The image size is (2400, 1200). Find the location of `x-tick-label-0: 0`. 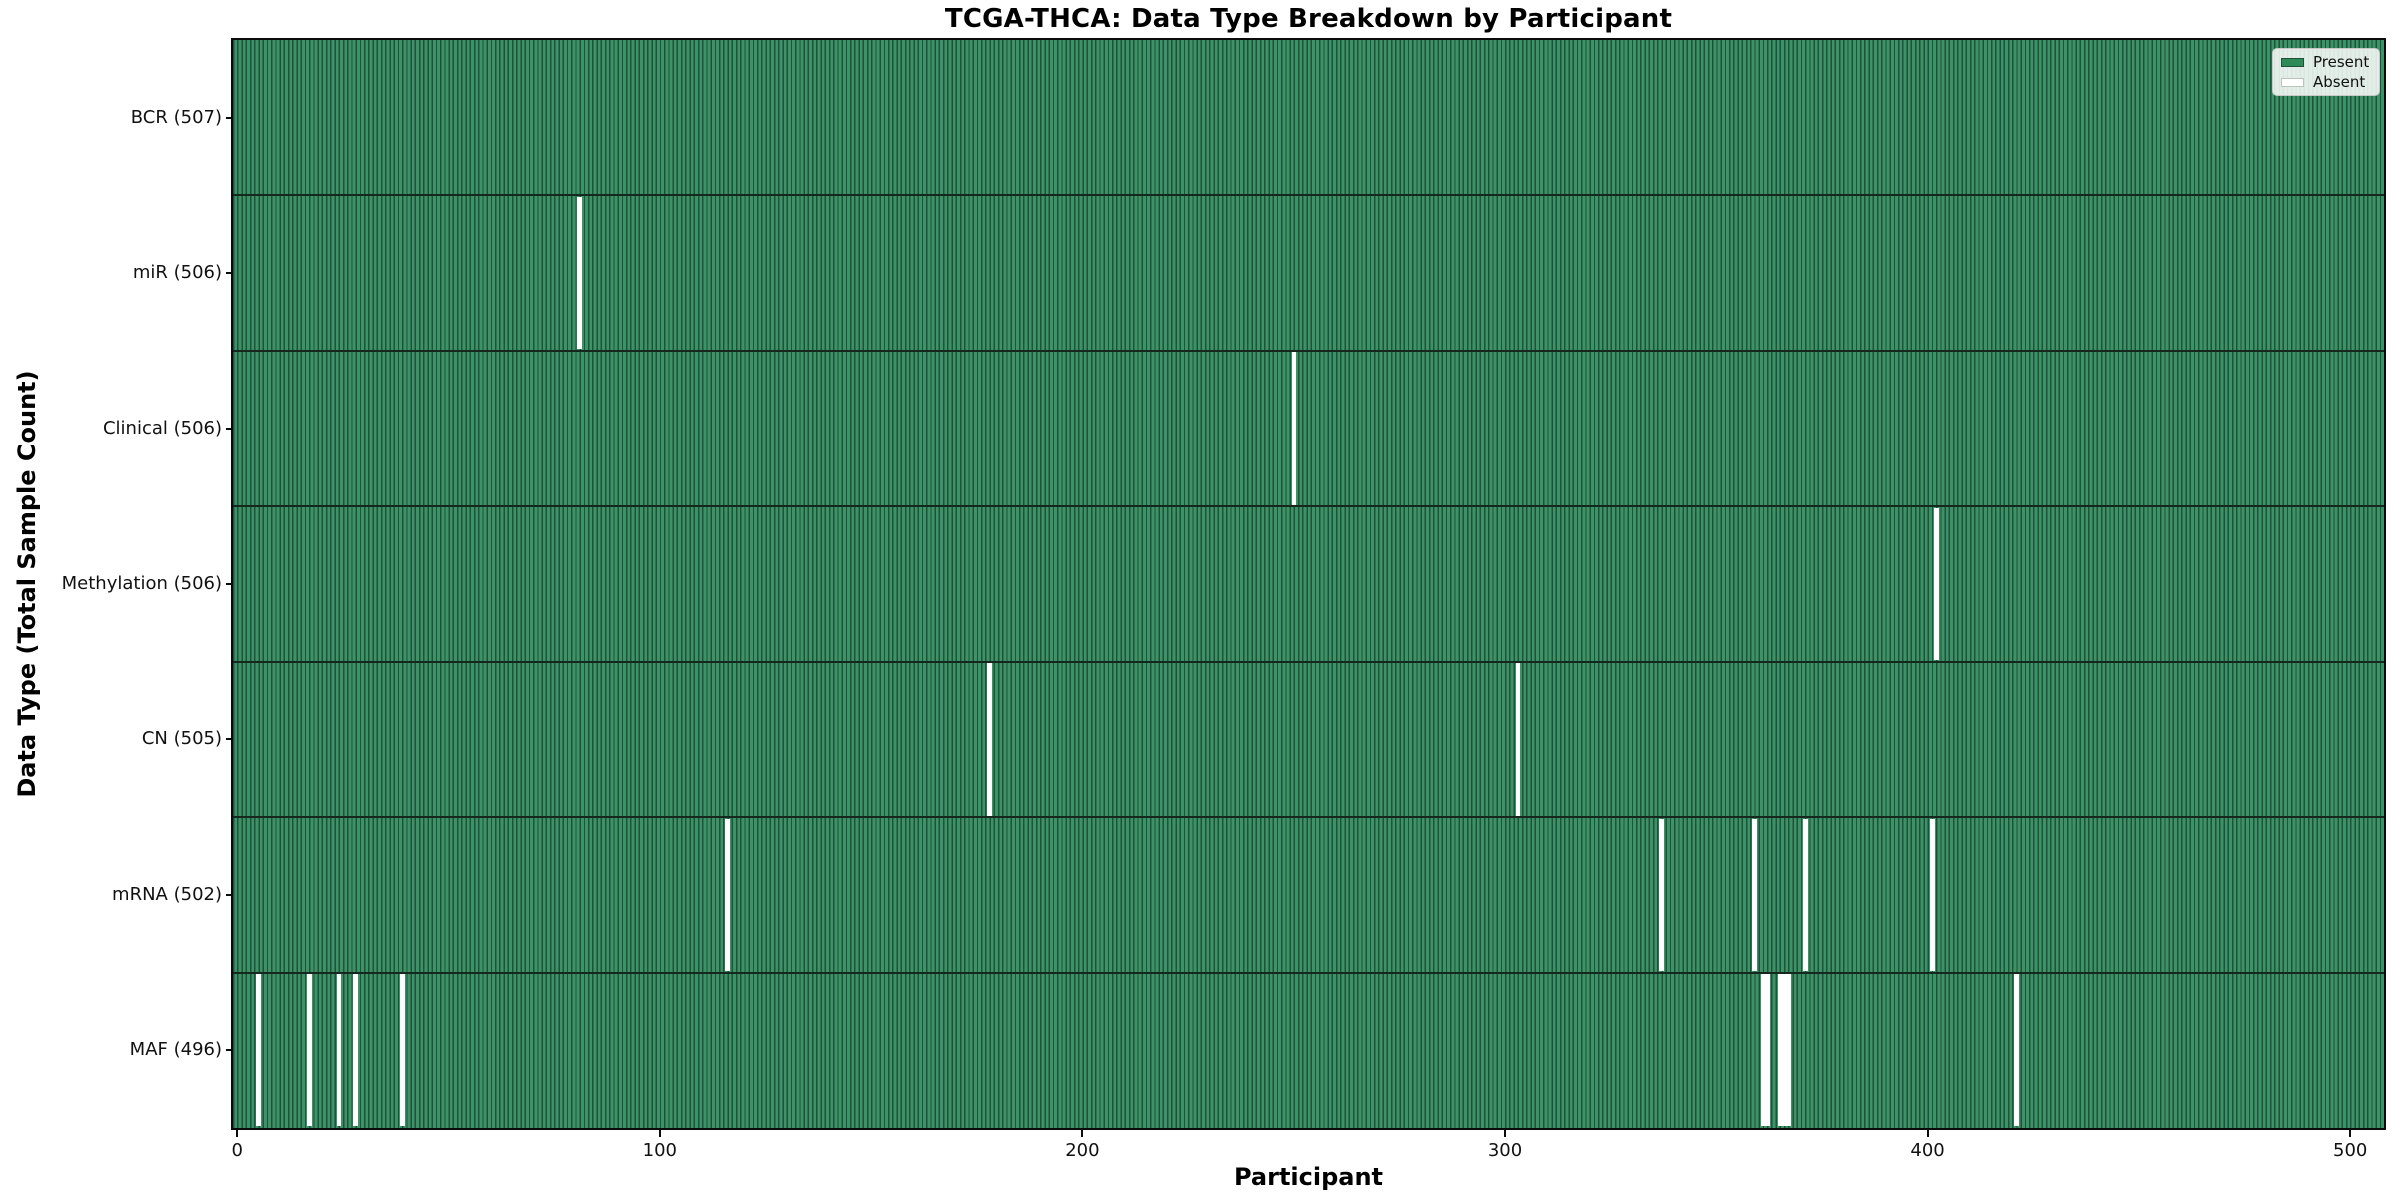

x-tick-label-0: 0 is located at coordinates (237, 1150).